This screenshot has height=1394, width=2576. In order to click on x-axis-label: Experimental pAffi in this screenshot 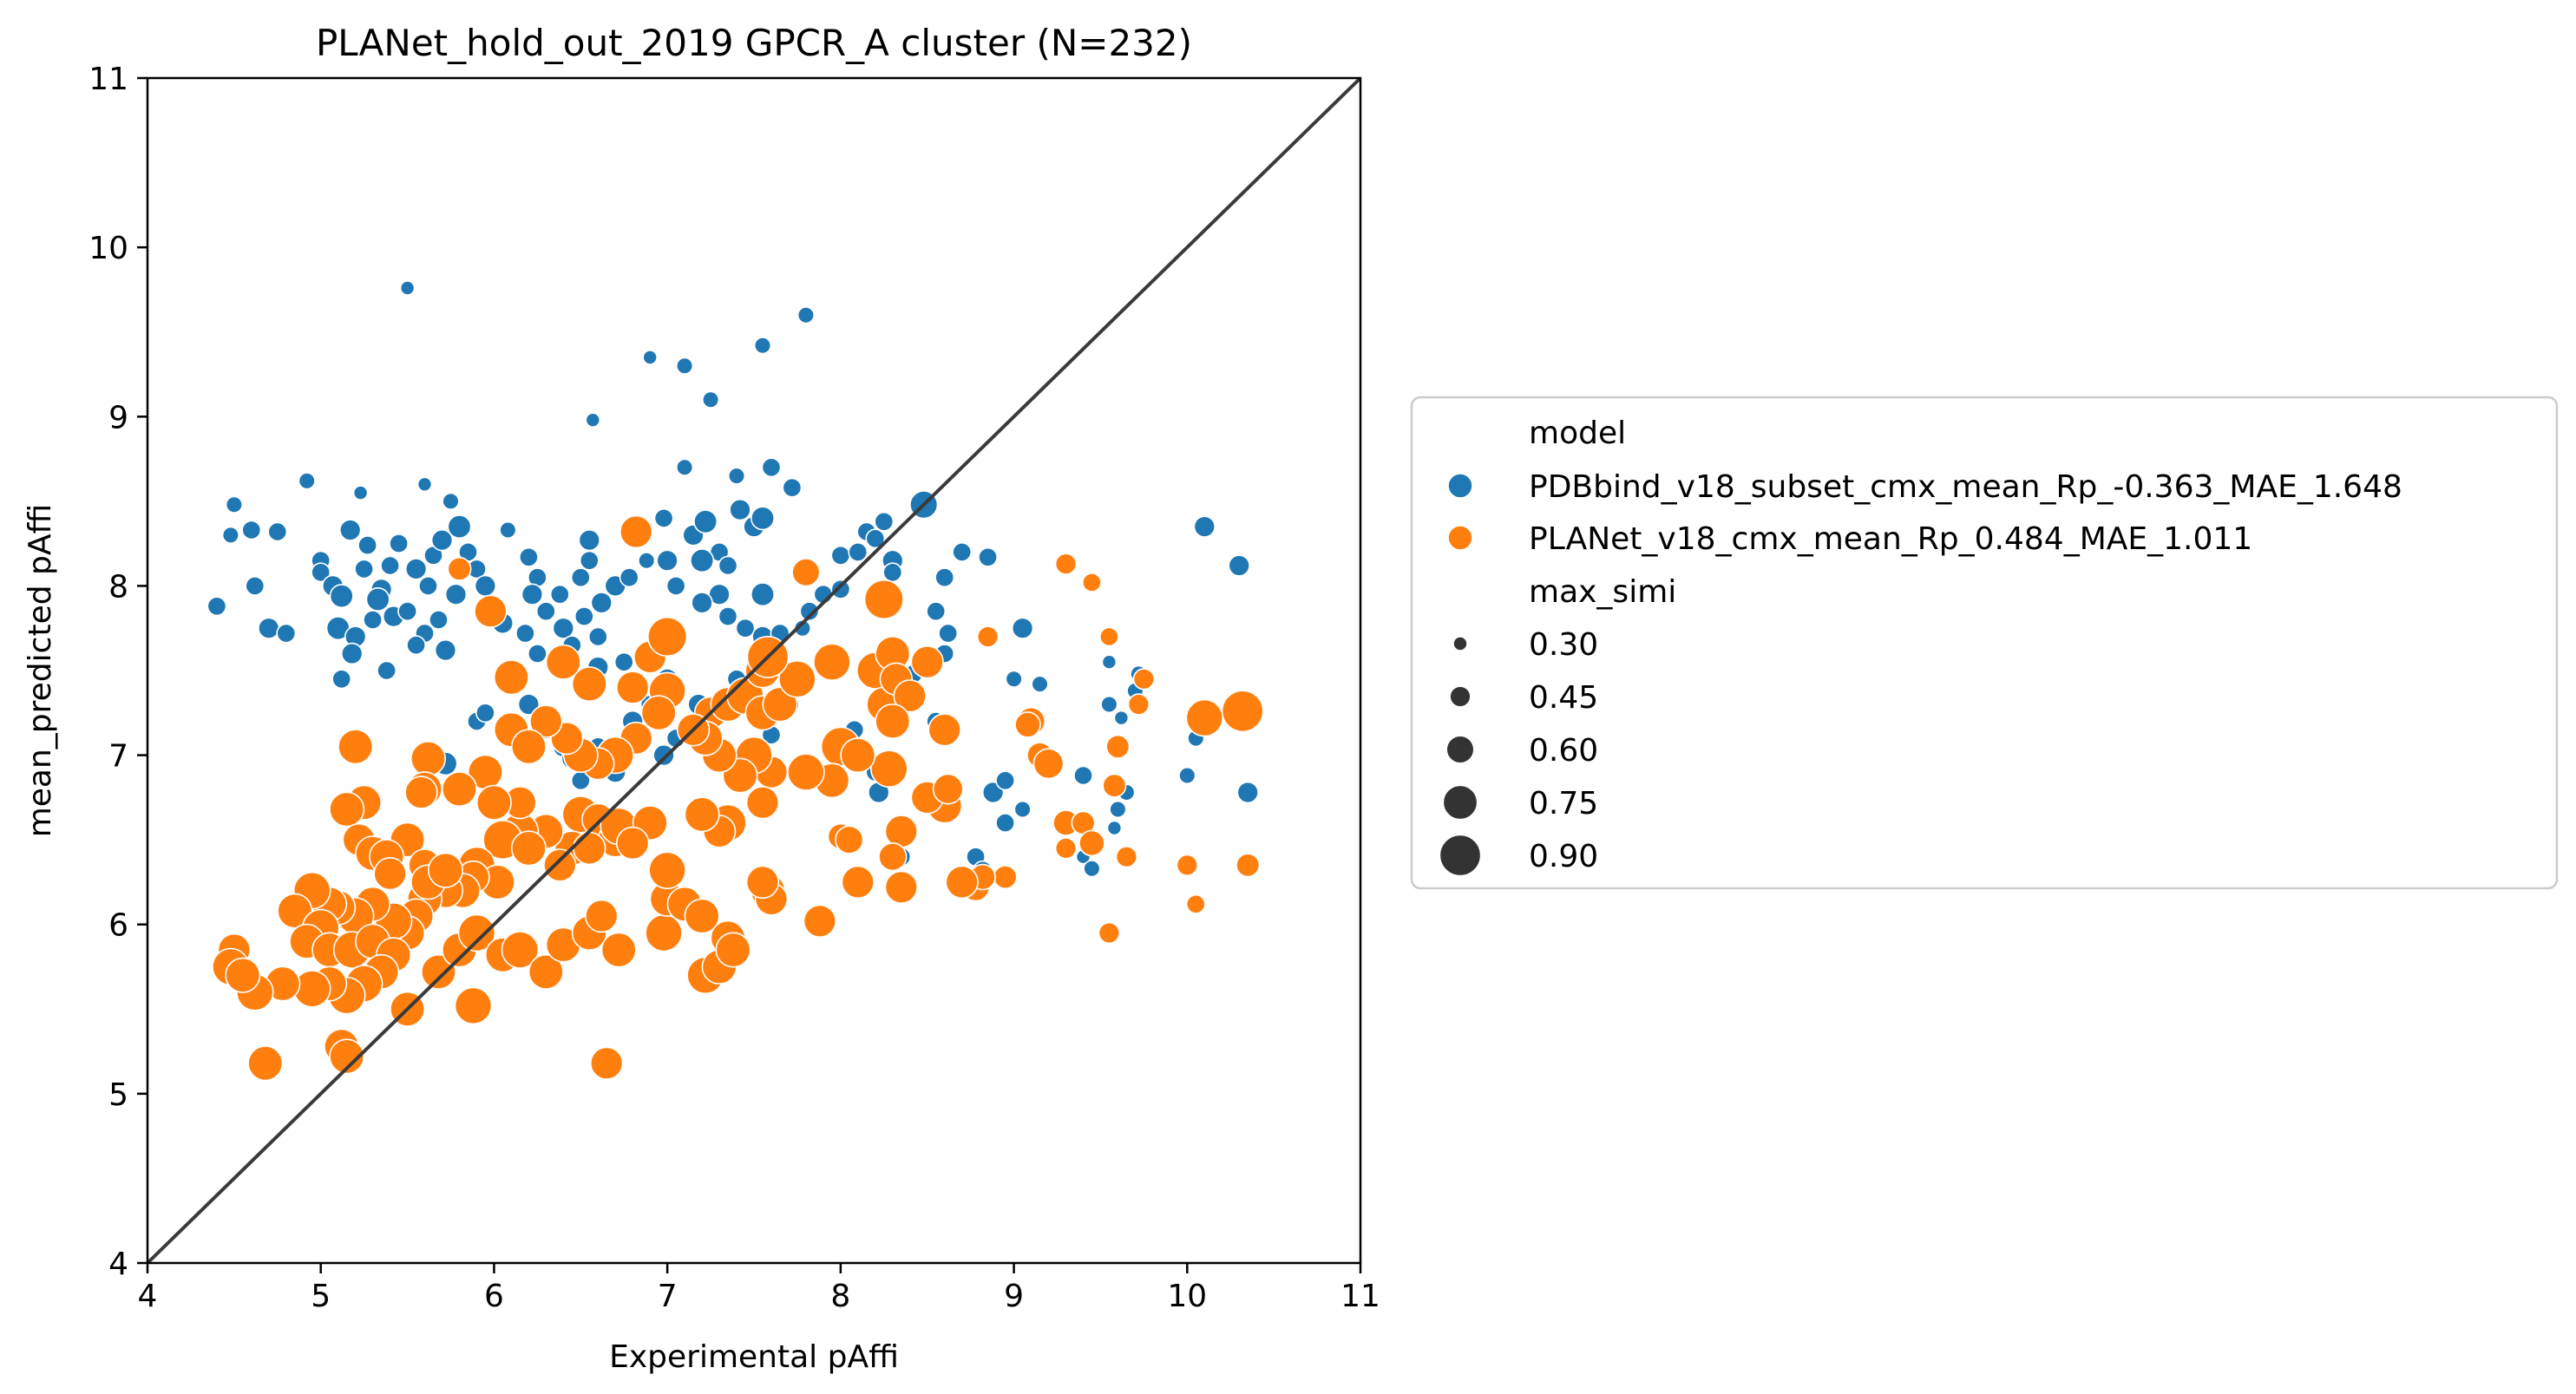, I will do `click(754, 1357)`.